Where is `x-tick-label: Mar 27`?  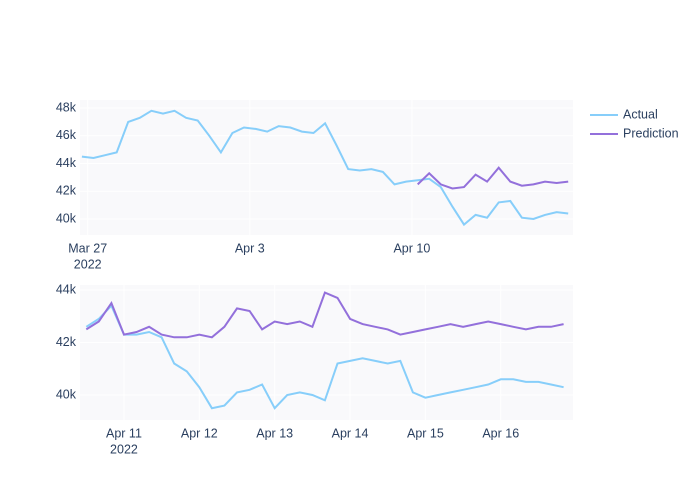
x-tick-label: Mar 27 is located at coordinates (87, 248).